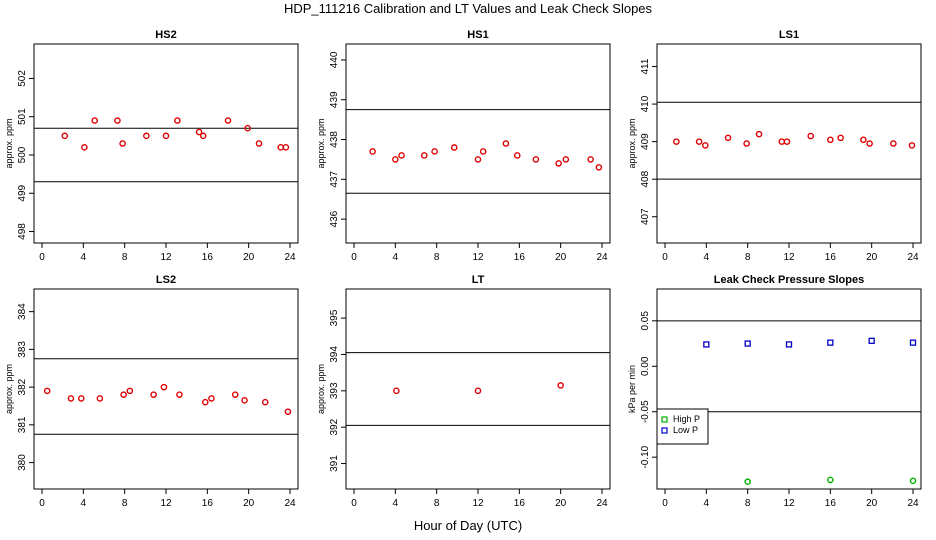 This screenshot has width=936, height=540. What do you see at coordinates (685, 430) in the screenshot?
I see `legend-label: Low P` at bounding box center [685, 430].